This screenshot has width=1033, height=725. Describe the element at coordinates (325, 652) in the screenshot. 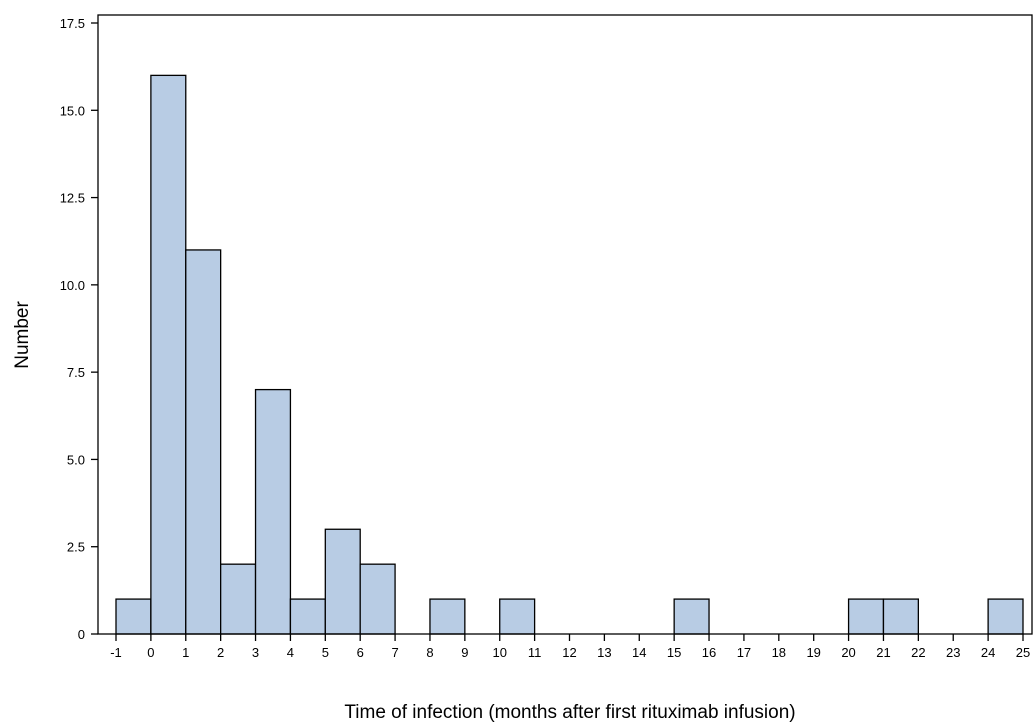

I see `x-tick-label: 5` at that location.